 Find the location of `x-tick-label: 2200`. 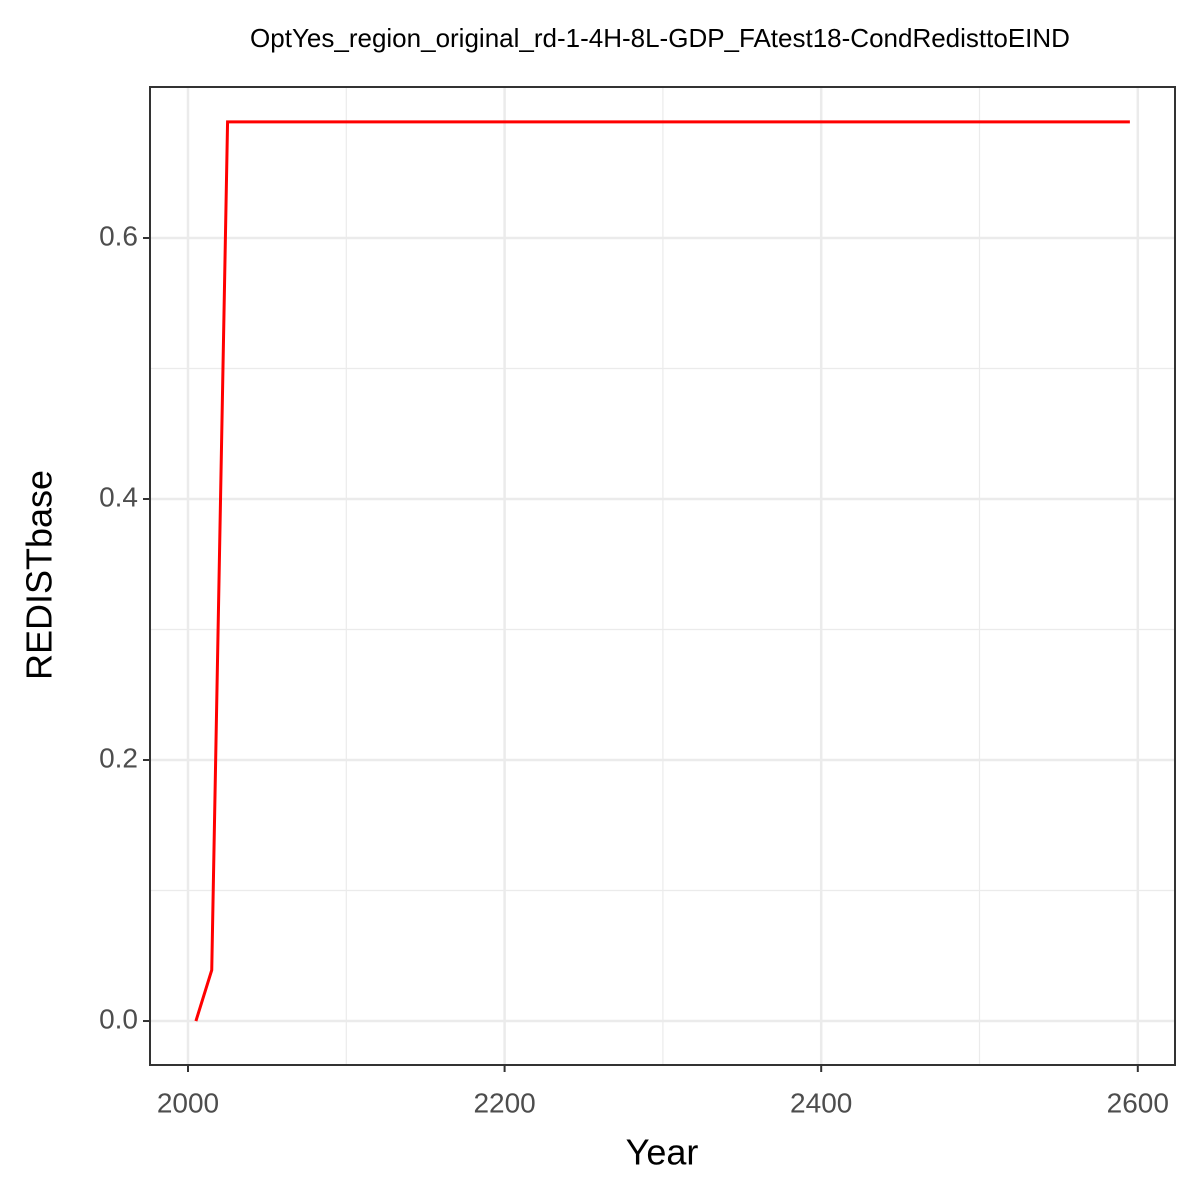

x-tick-label: 2200 is located at coordinates (504, 1102).